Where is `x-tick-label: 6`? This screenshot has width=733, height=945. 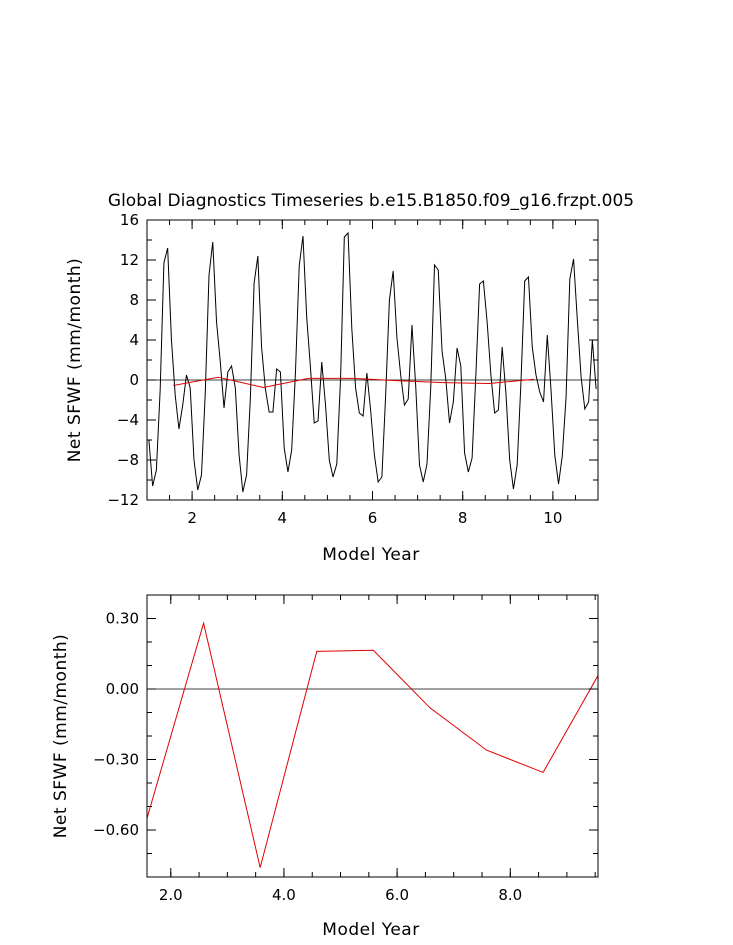 x-tick-label: 6 is located at coordinates (373, 518).